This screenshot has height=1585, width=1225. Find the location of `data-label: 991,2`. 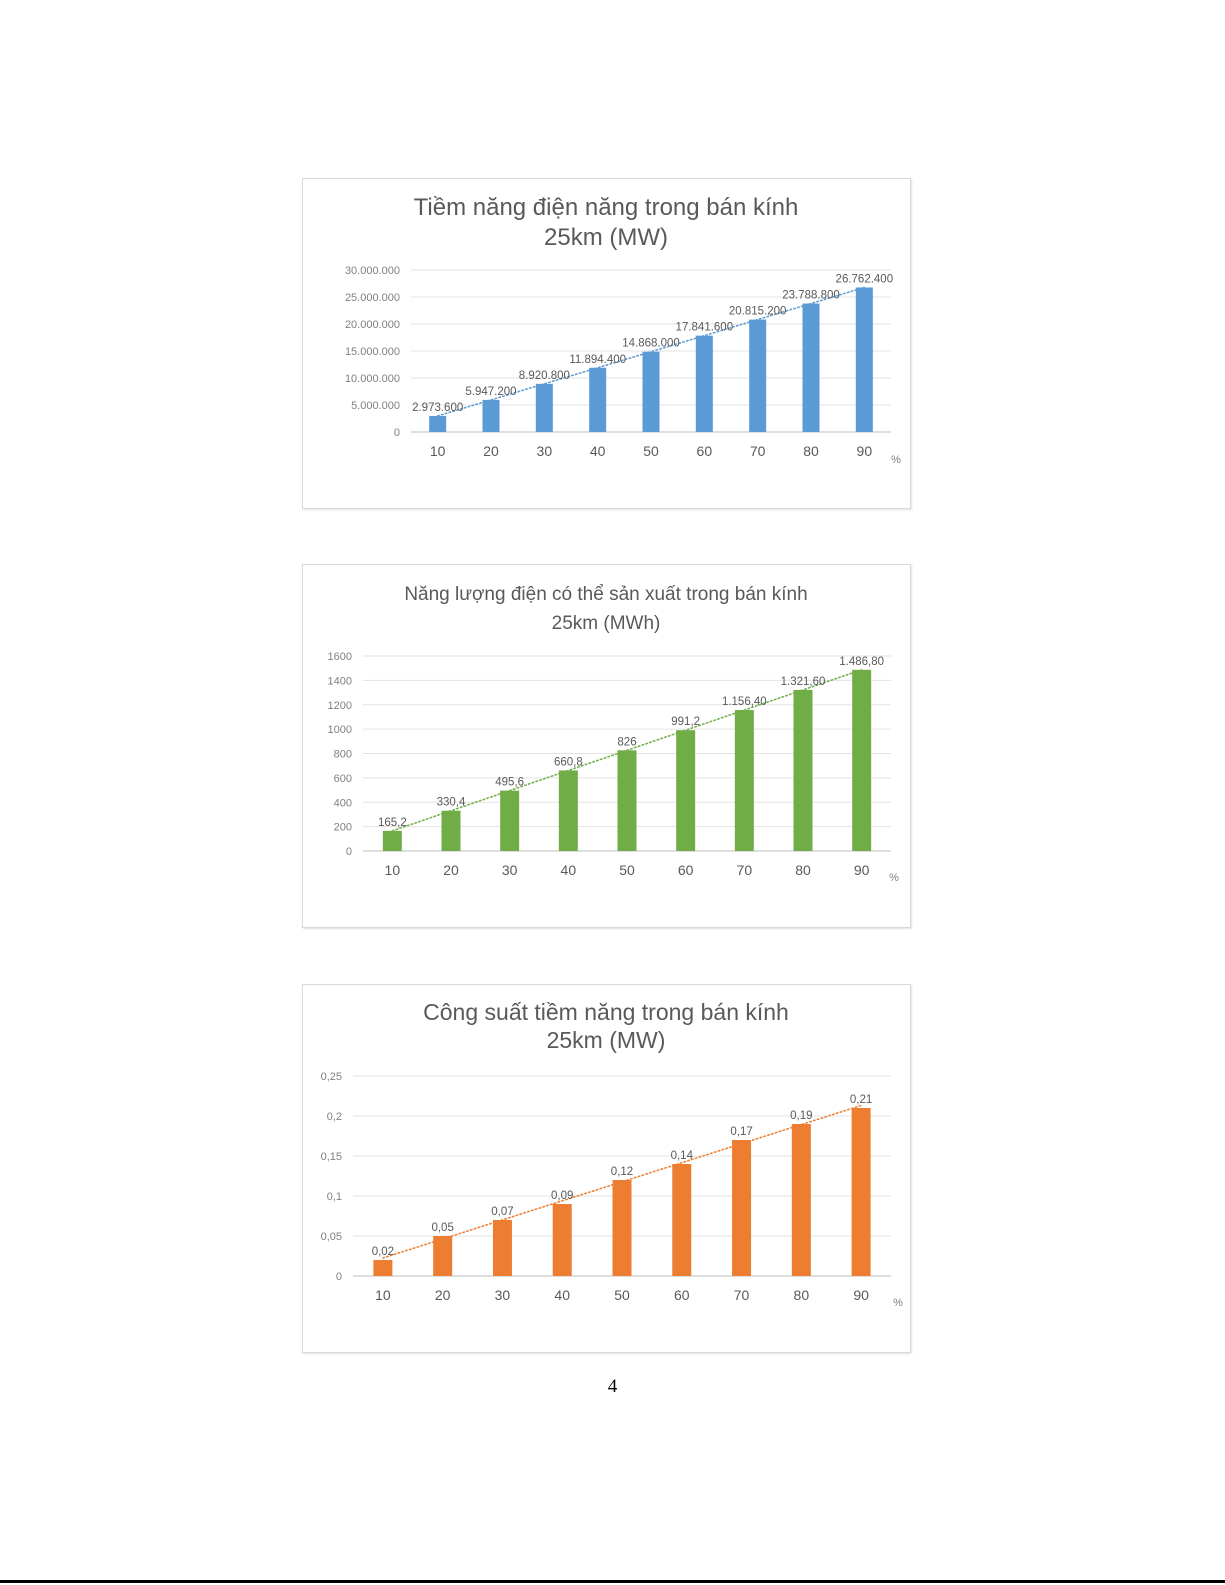

data-label: 991,2 is located at coordinates (685, 722).